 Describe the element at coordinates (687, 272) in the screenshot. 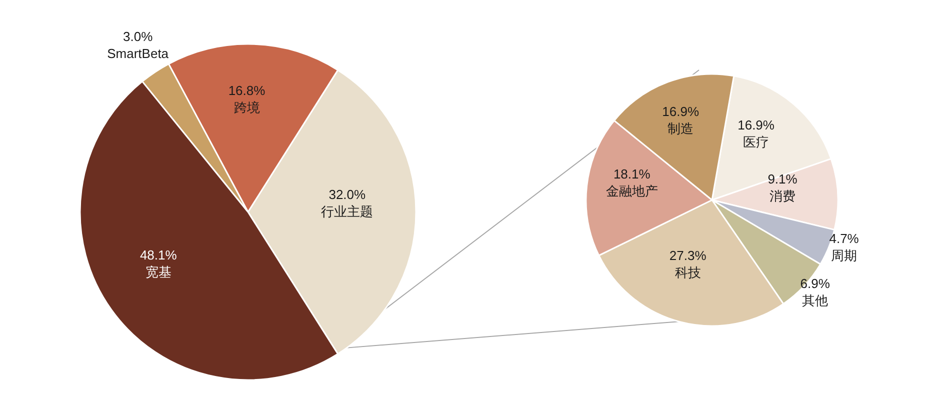

I see `slice-label: 科技` at that location.